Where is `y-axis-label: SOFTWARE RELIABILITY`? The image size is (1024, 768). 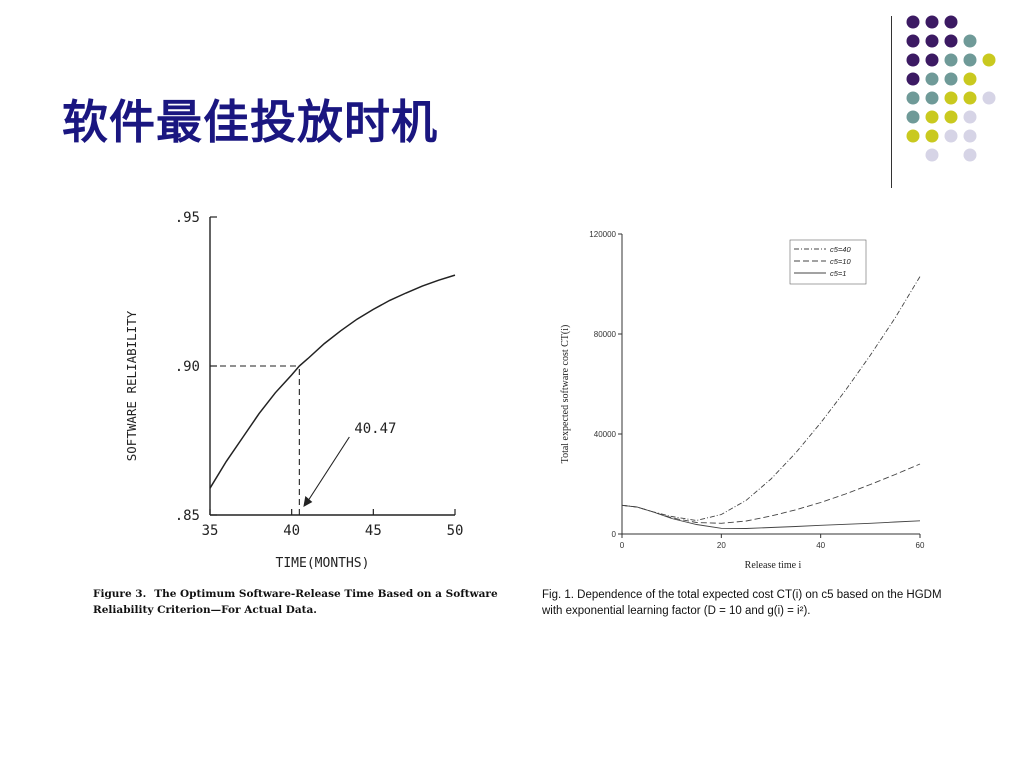
y-axis-label: SOFTWARE RELIABILITY is located at coordinates (131, 385).